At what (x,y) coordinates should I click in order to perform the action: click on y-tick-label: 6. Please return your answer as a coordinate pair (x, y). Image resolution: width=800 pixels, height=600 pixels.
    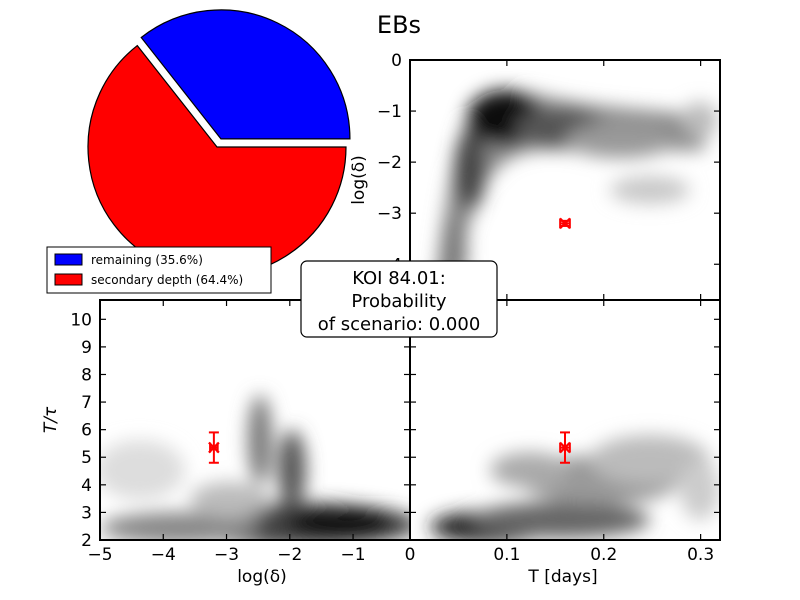
    Looking at the image, I should click on (86, 431).